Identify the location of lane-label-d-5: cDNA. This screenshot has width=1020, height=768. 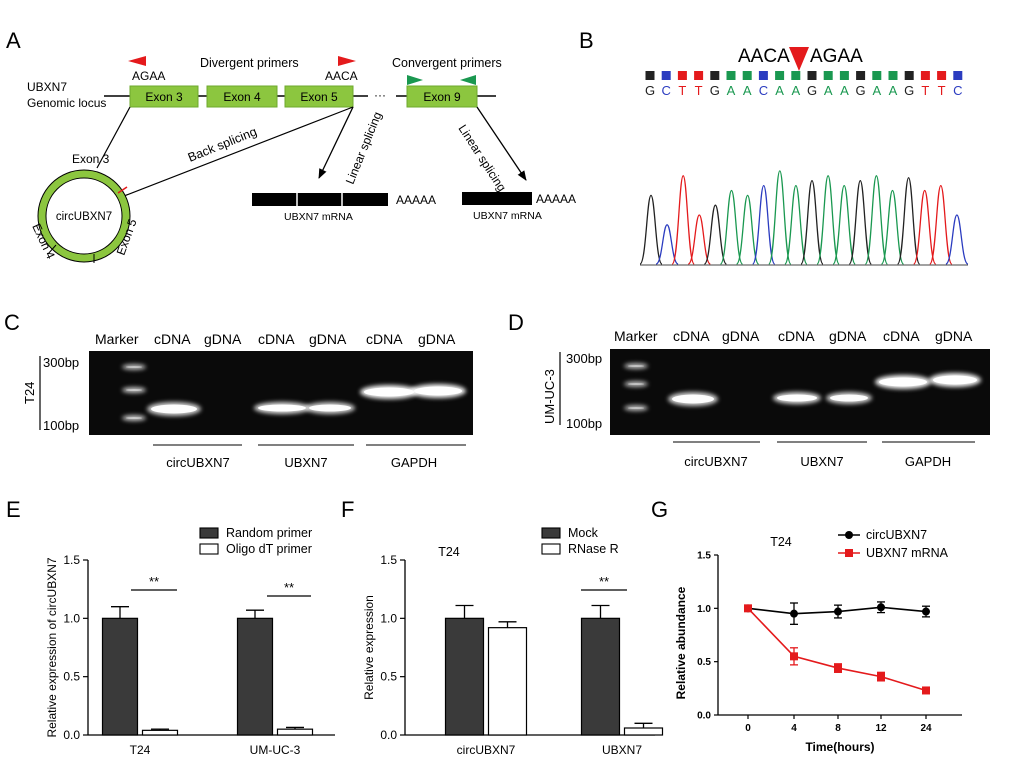
(901, 336).